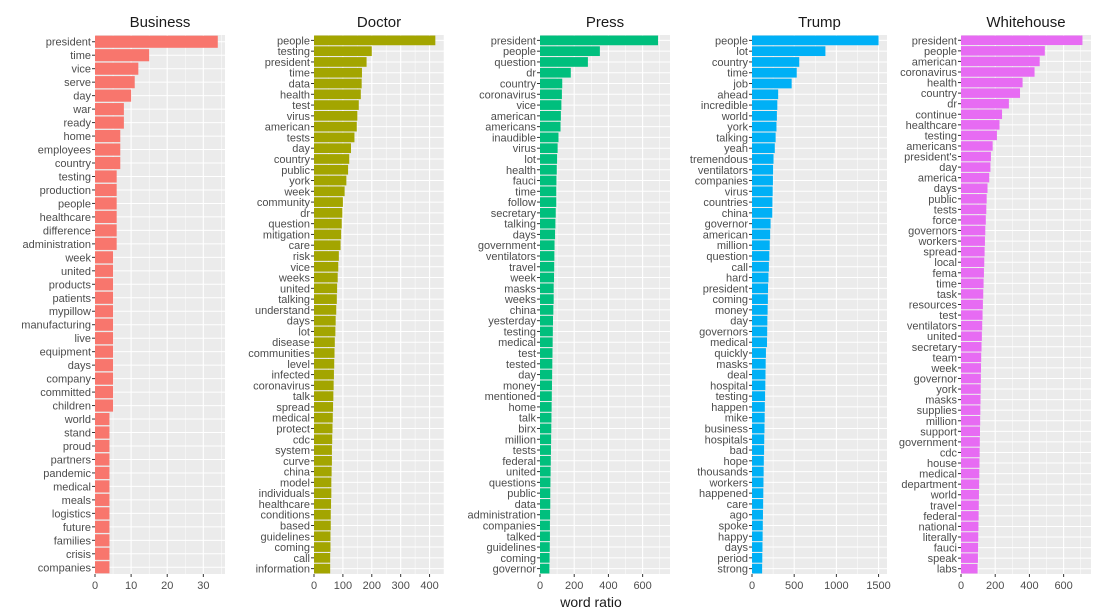 This screenshot has height=615, width=1100. Describe the element at coordinates (548, 234) in the screenshot. I see `bar-days` at that location.